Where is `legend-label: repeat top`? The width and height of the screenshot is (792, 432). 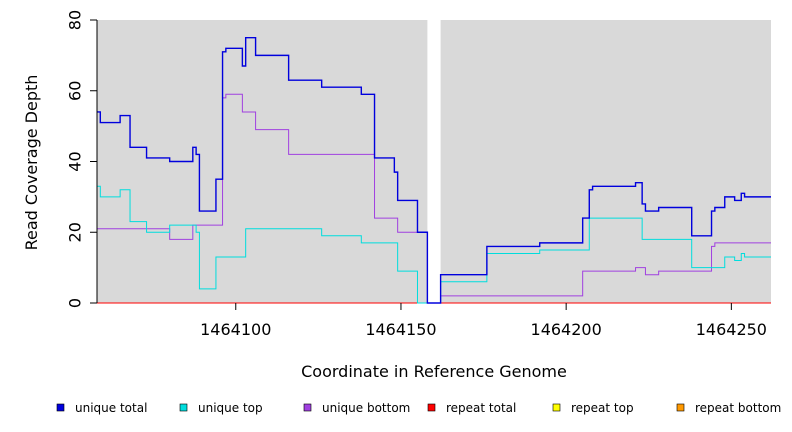
legend-label: repeat top is located at coordinates (602, 408).